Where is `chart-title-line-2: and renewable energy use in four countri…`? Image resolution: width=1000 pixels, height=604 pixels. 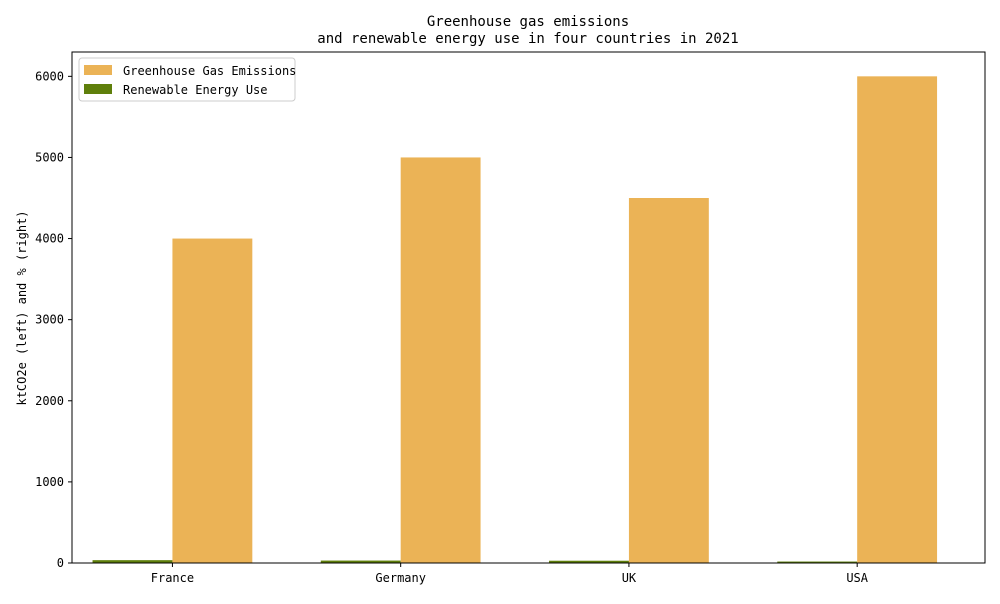 chart-title-line-2: and renewable energy use in four countri… is located at coordinates (527, 39).